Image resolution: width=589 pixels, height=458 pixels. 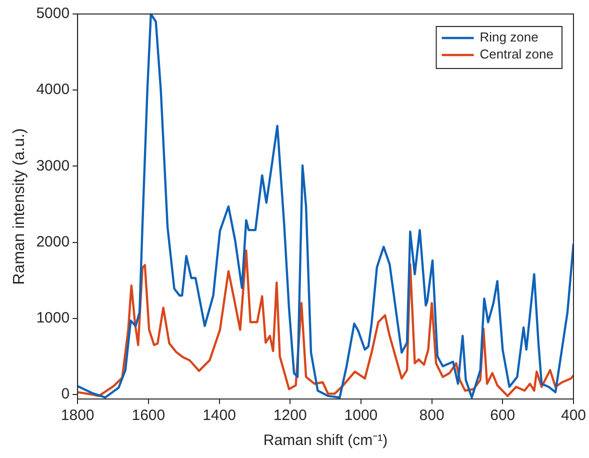 I want to click on y-tick-label: 0, so click(x=65, y=394).